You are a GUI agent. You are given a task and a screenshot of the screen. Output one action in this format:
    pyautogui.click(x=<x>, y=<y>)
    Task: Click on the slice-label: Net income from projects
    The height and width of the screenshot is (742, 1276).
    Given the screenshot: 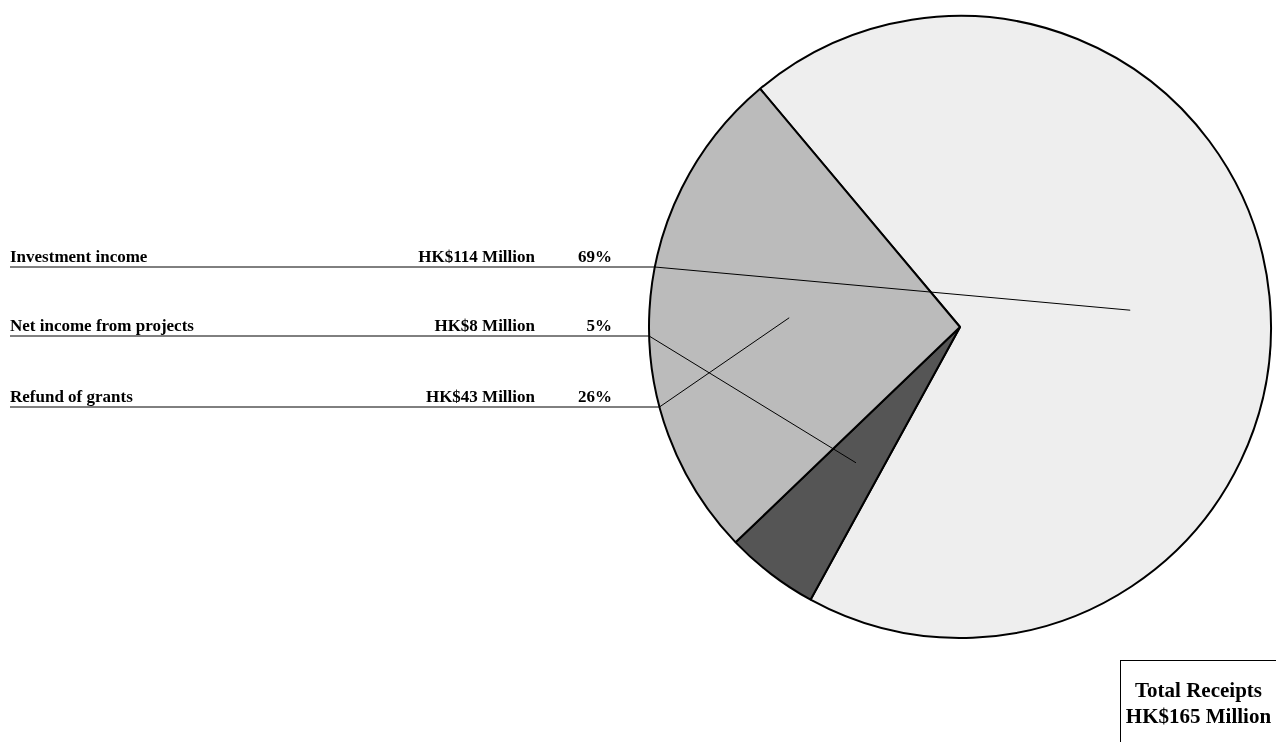 What is the action you would take?
    pyautogui.click(x=102, y=325)
    